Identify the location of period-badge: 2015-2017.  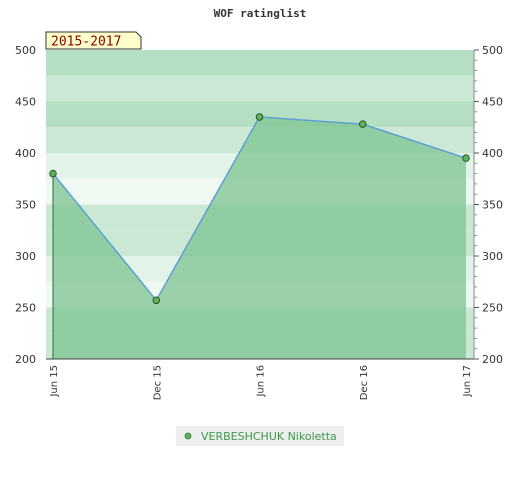
(93, 40).